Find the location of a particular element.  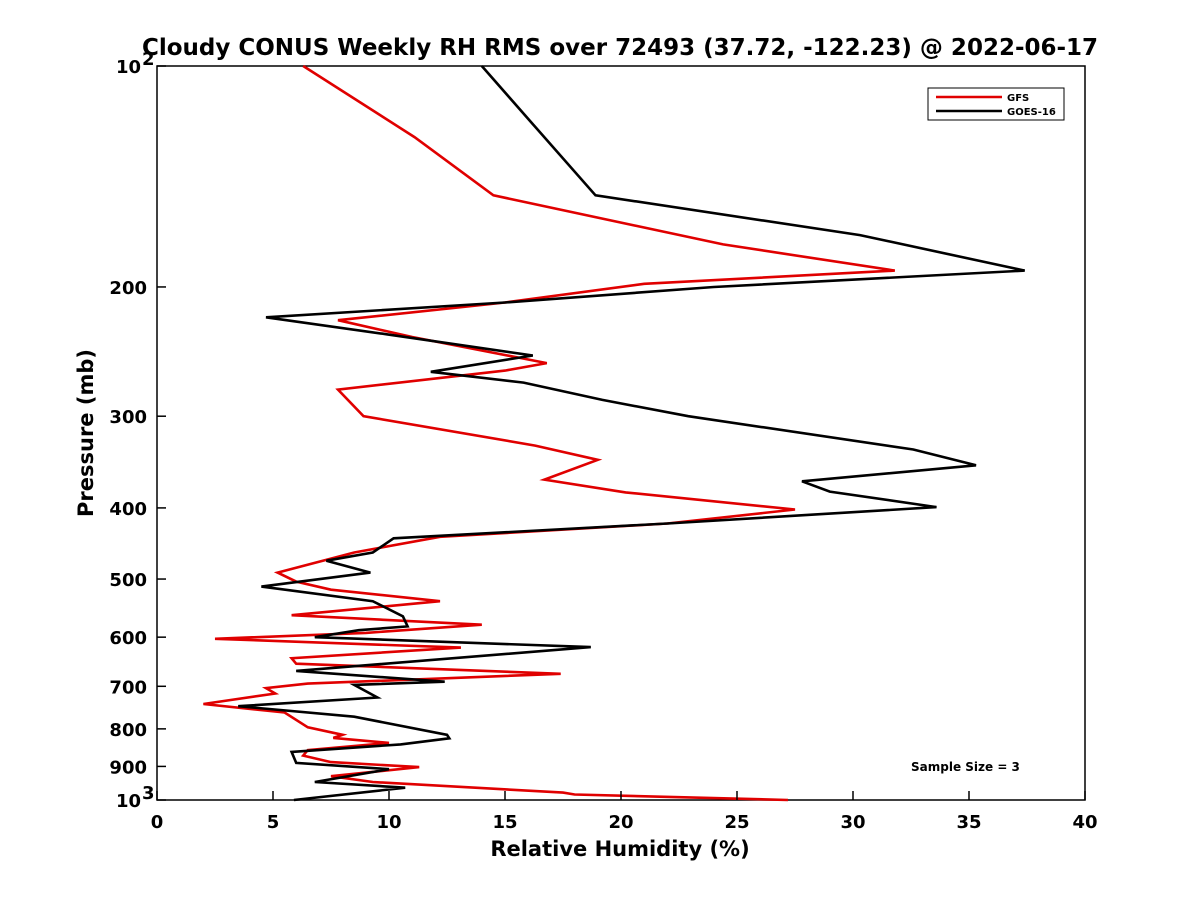

legend-entry-gfs: GFS is located at coordinates (1018, 98).